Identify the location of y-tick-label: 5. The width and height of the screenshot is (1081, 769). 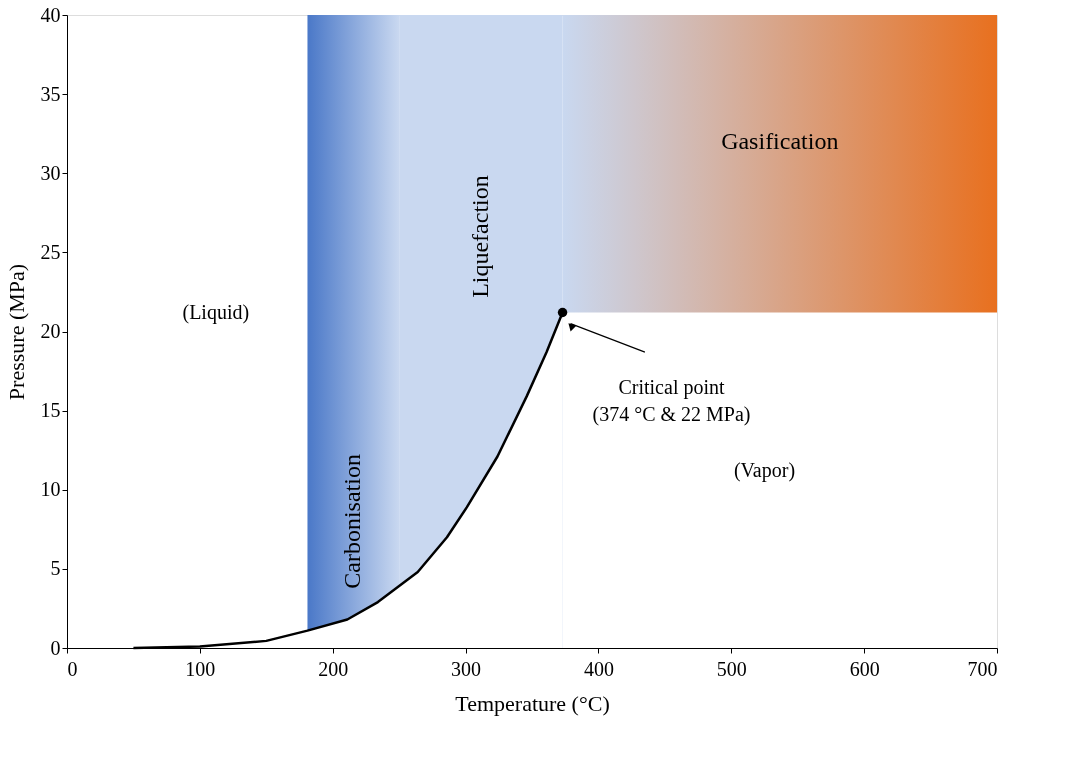
(55, 568).